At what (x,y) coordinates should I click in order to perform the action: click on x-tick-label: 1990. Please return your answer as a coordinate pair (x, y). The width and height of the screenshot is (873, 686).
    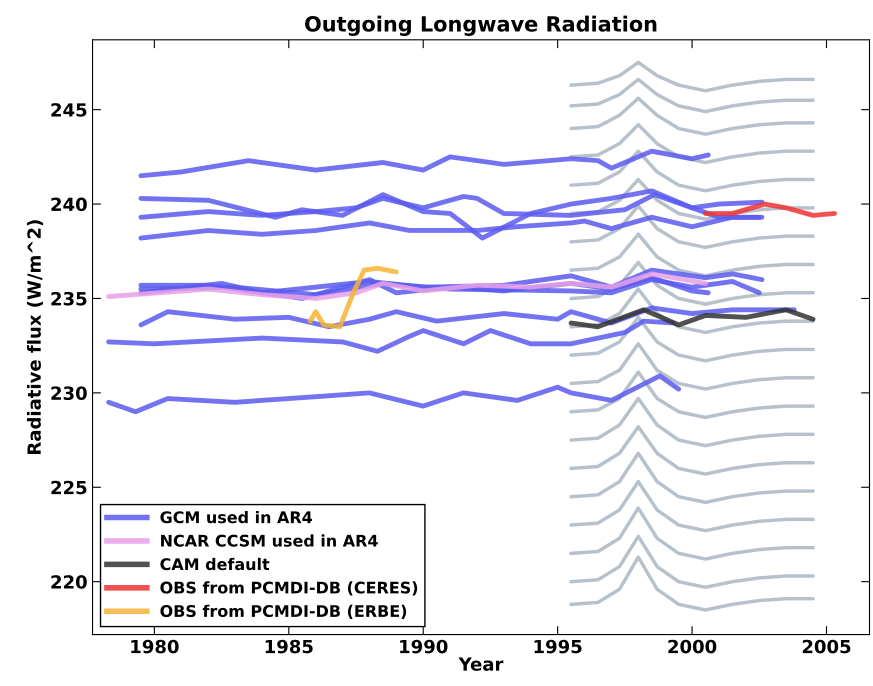
    Looking at the image, I should click on (424, 647).